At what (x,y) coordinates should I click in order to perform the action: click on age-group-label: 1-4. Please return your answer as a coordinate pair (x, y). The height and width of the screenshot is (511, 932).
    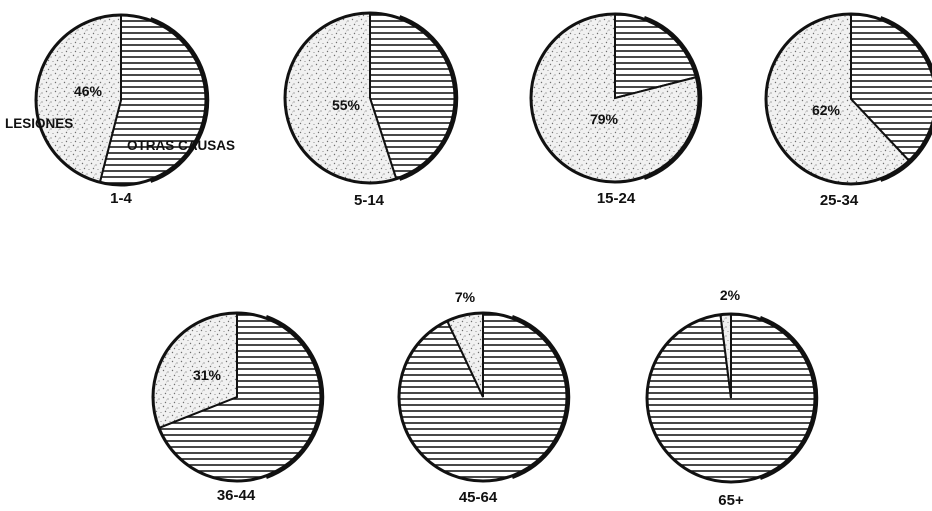
    Looking at the image, I should click on (121, 198).